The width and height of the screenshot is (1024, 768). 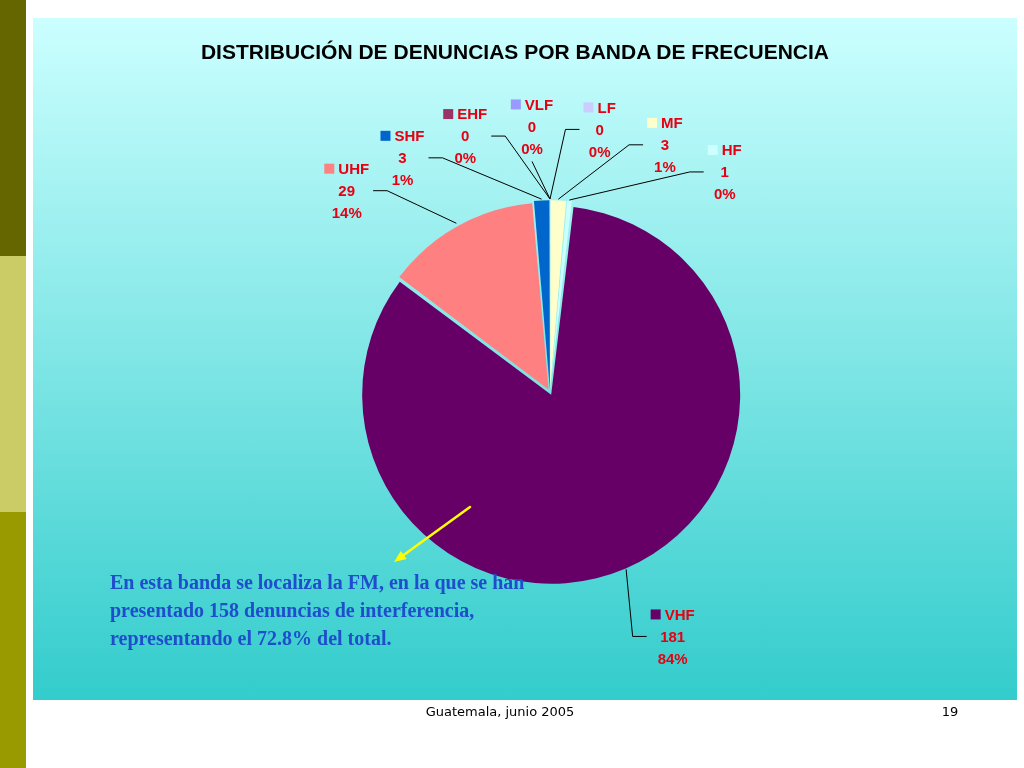 I want to click on legend-label: UHF, so click(x=354, y=168).